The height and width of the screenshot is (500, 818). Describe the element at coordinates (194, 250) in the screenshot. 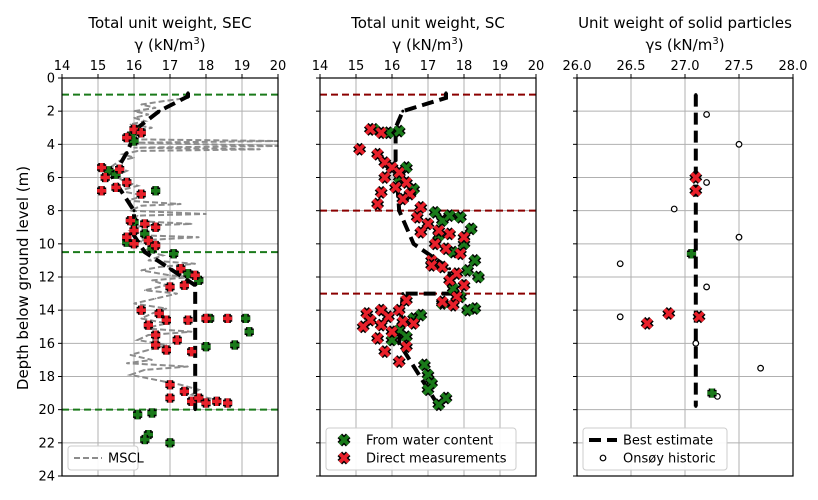

I see `mscl-line` at that location.